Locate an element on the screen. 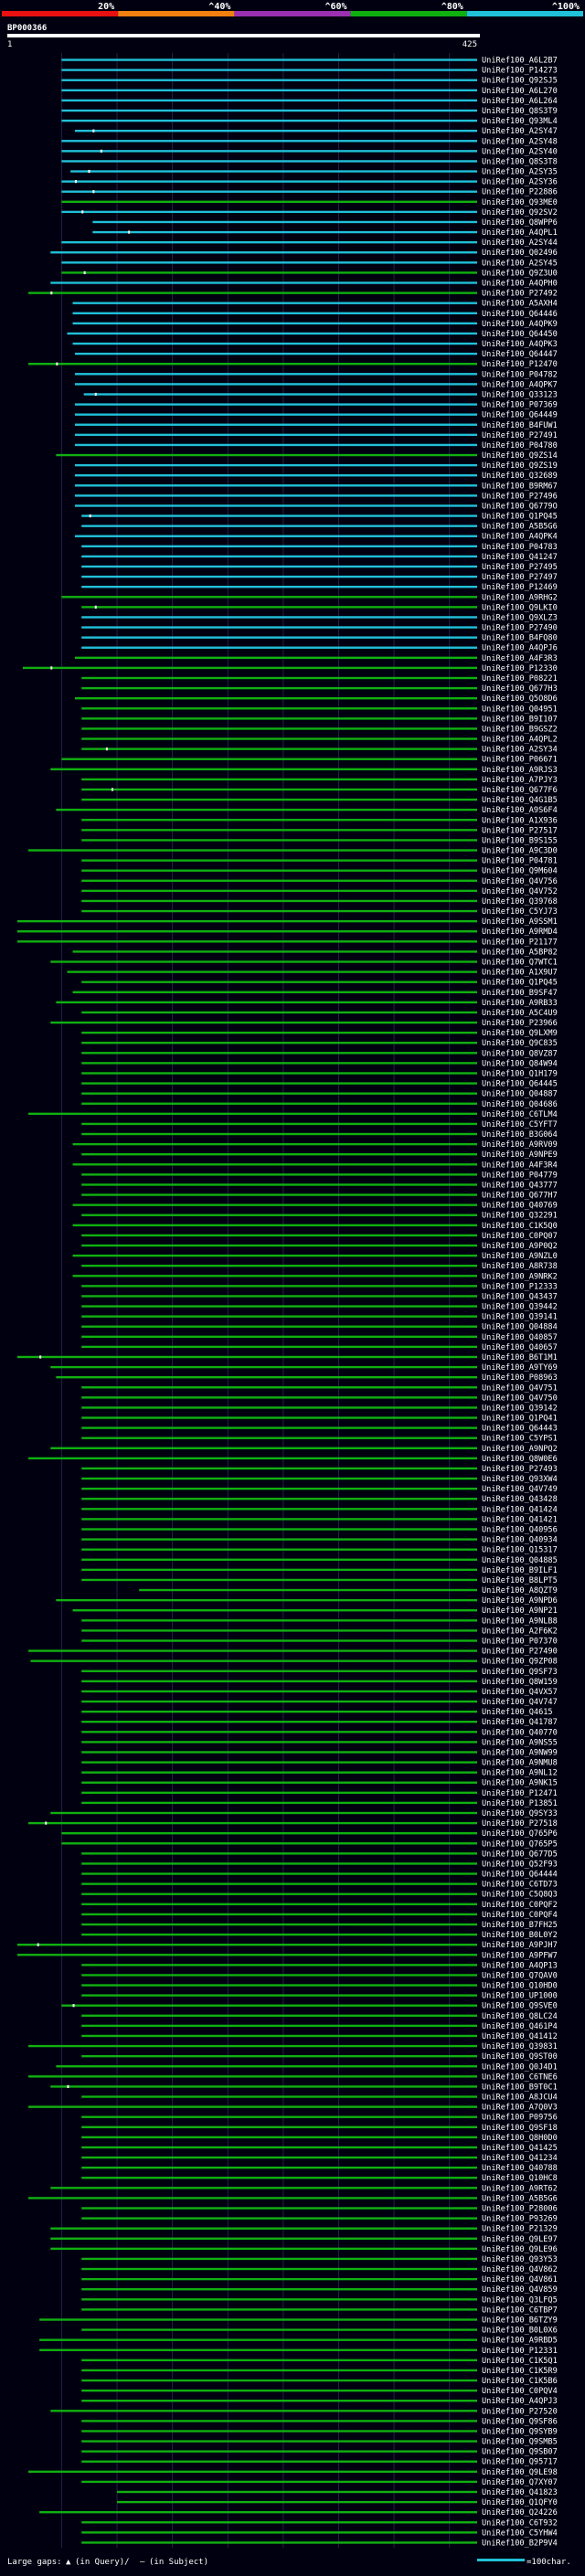 The height and width of the screenshot is (2576, 585). hit-label: UniRef100_Q4615 is located at coordinates (517, 1712).